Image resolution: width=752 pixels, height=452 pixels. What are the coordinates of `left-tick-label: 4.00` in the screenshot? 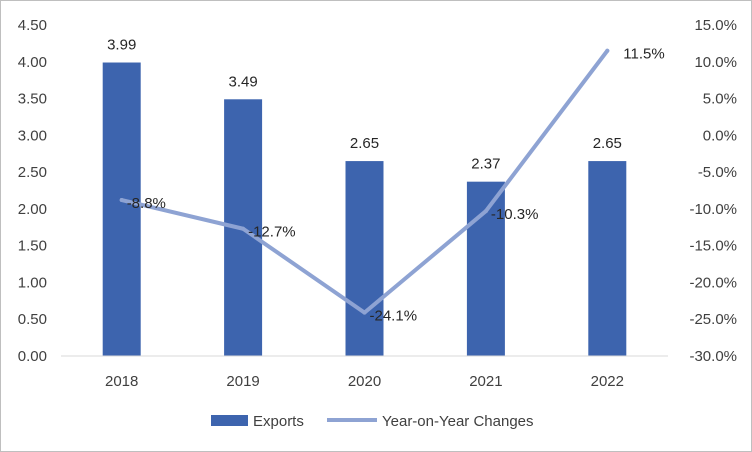 It's located at (32, 62).